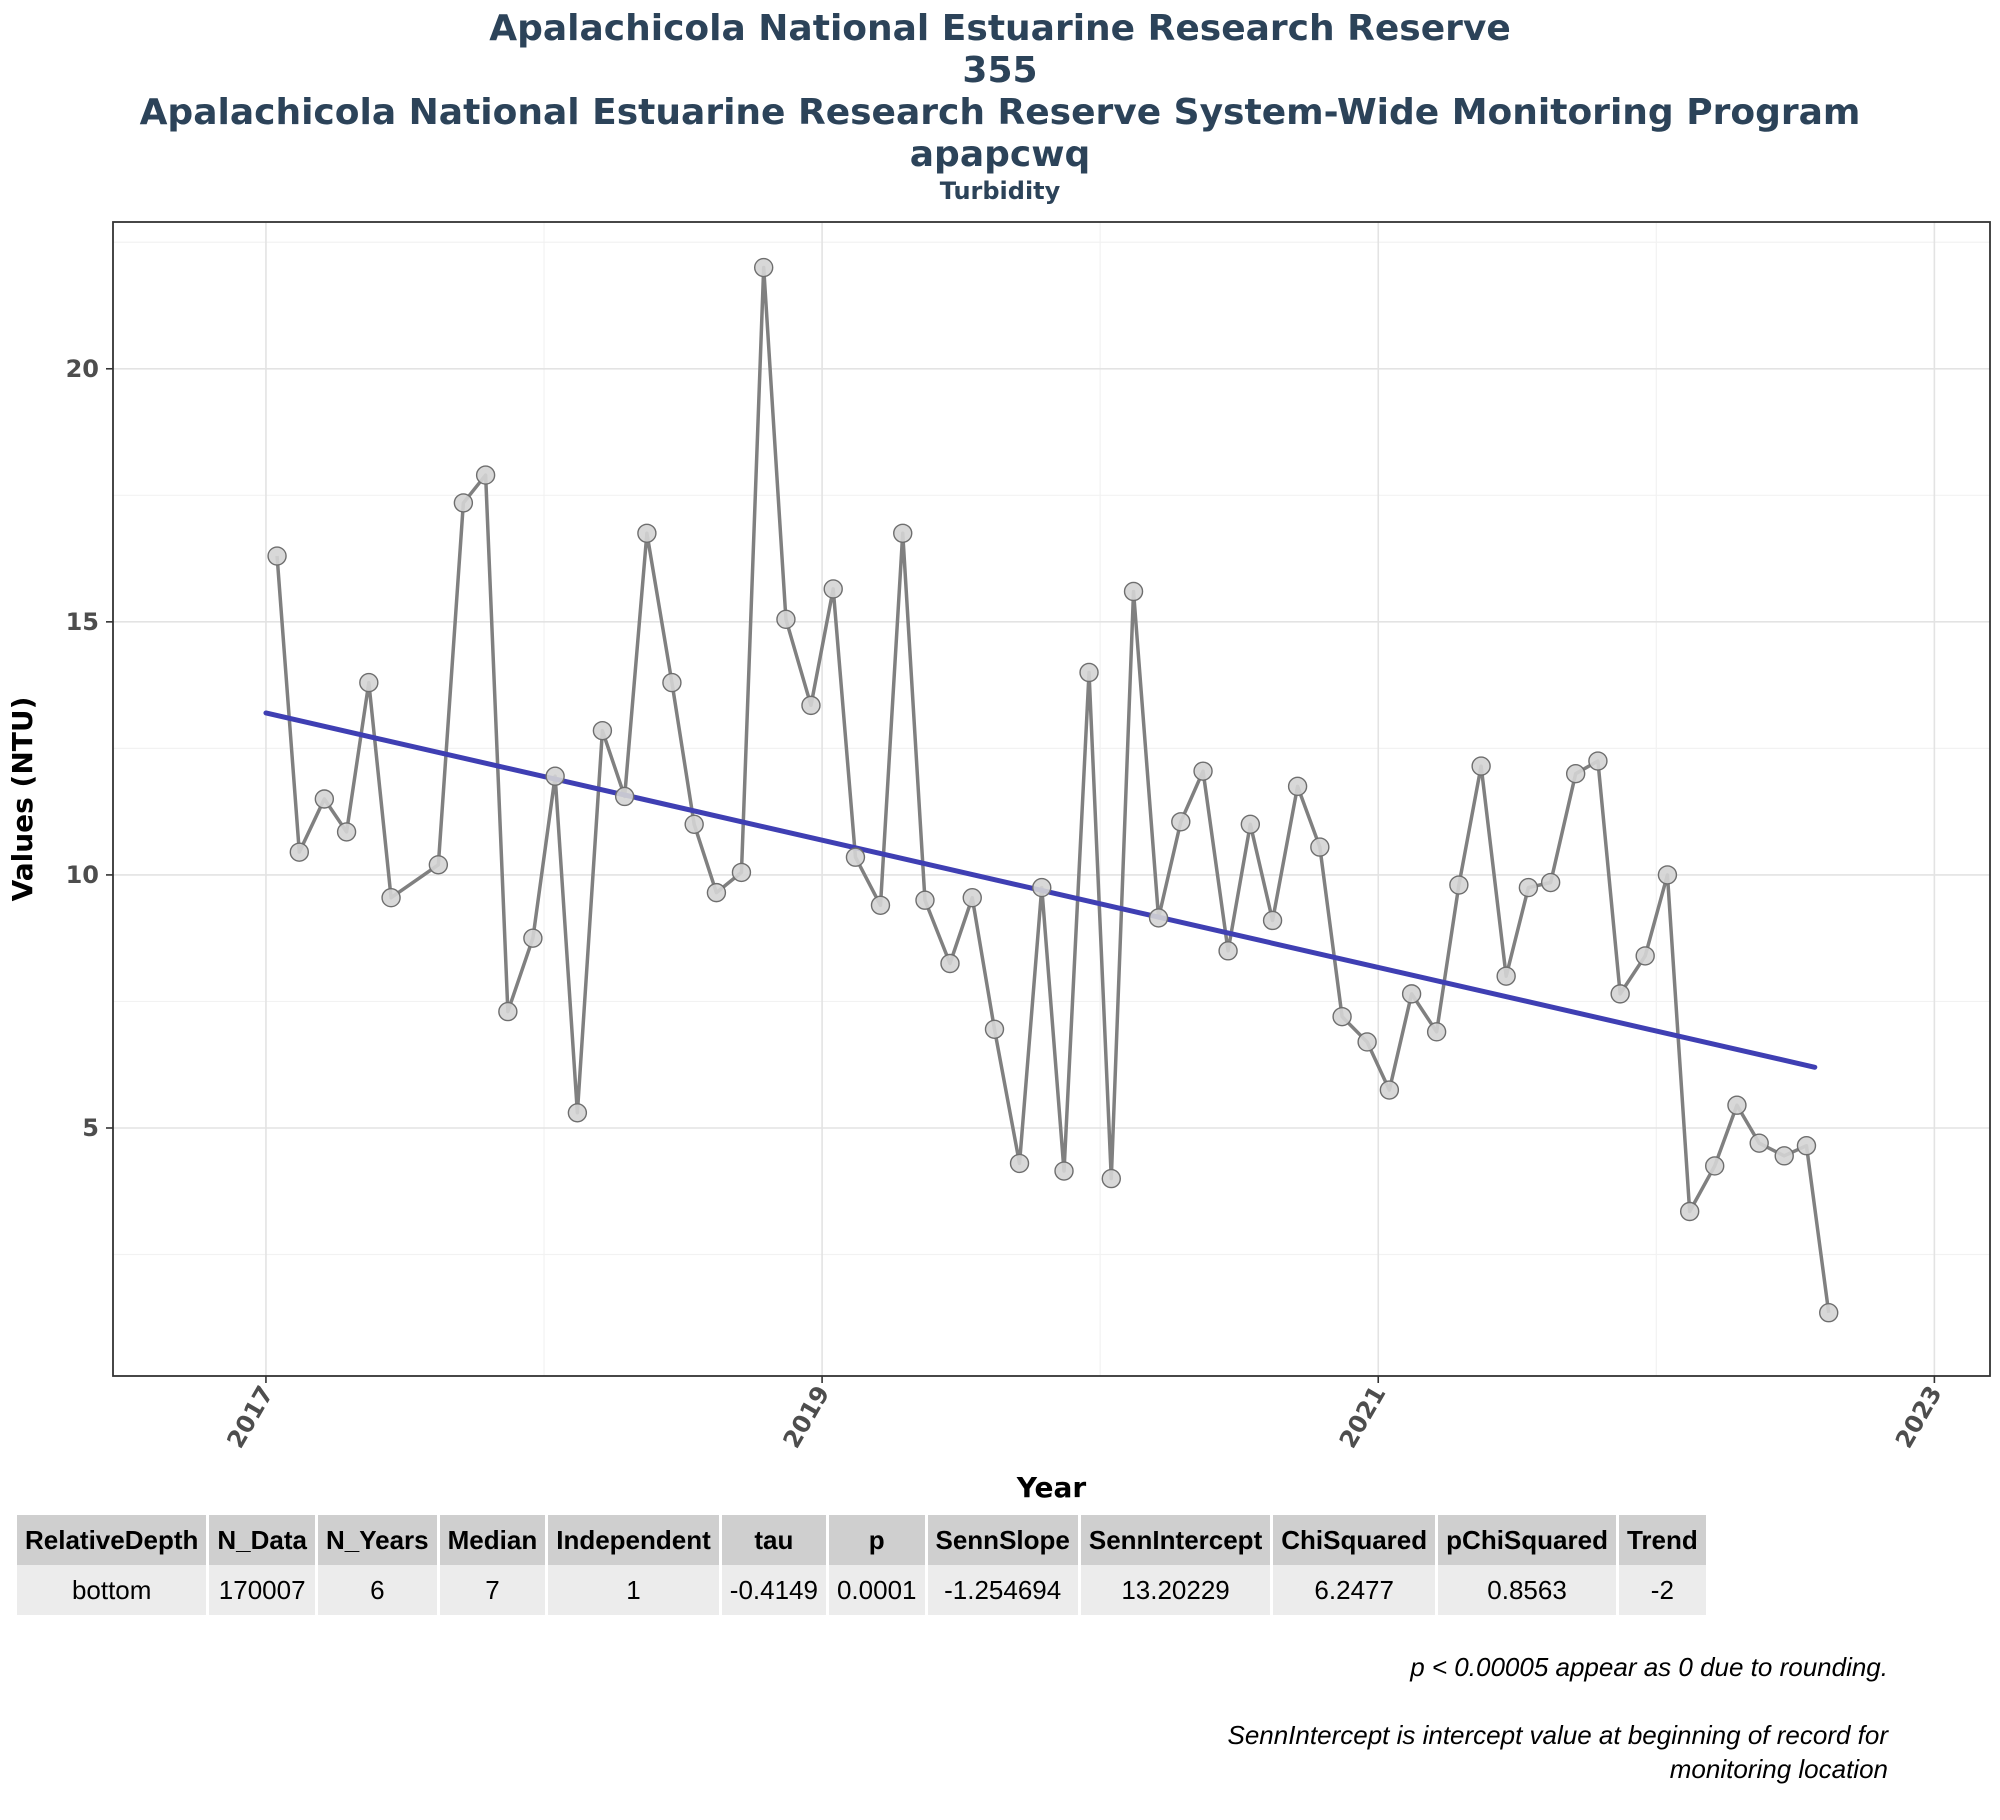 The height and width of the screenshot is (1820, 2000). Describe the element at coordinates (1662, 1540) in the screenshot. I see `table-header-cell: Trend` at that location.